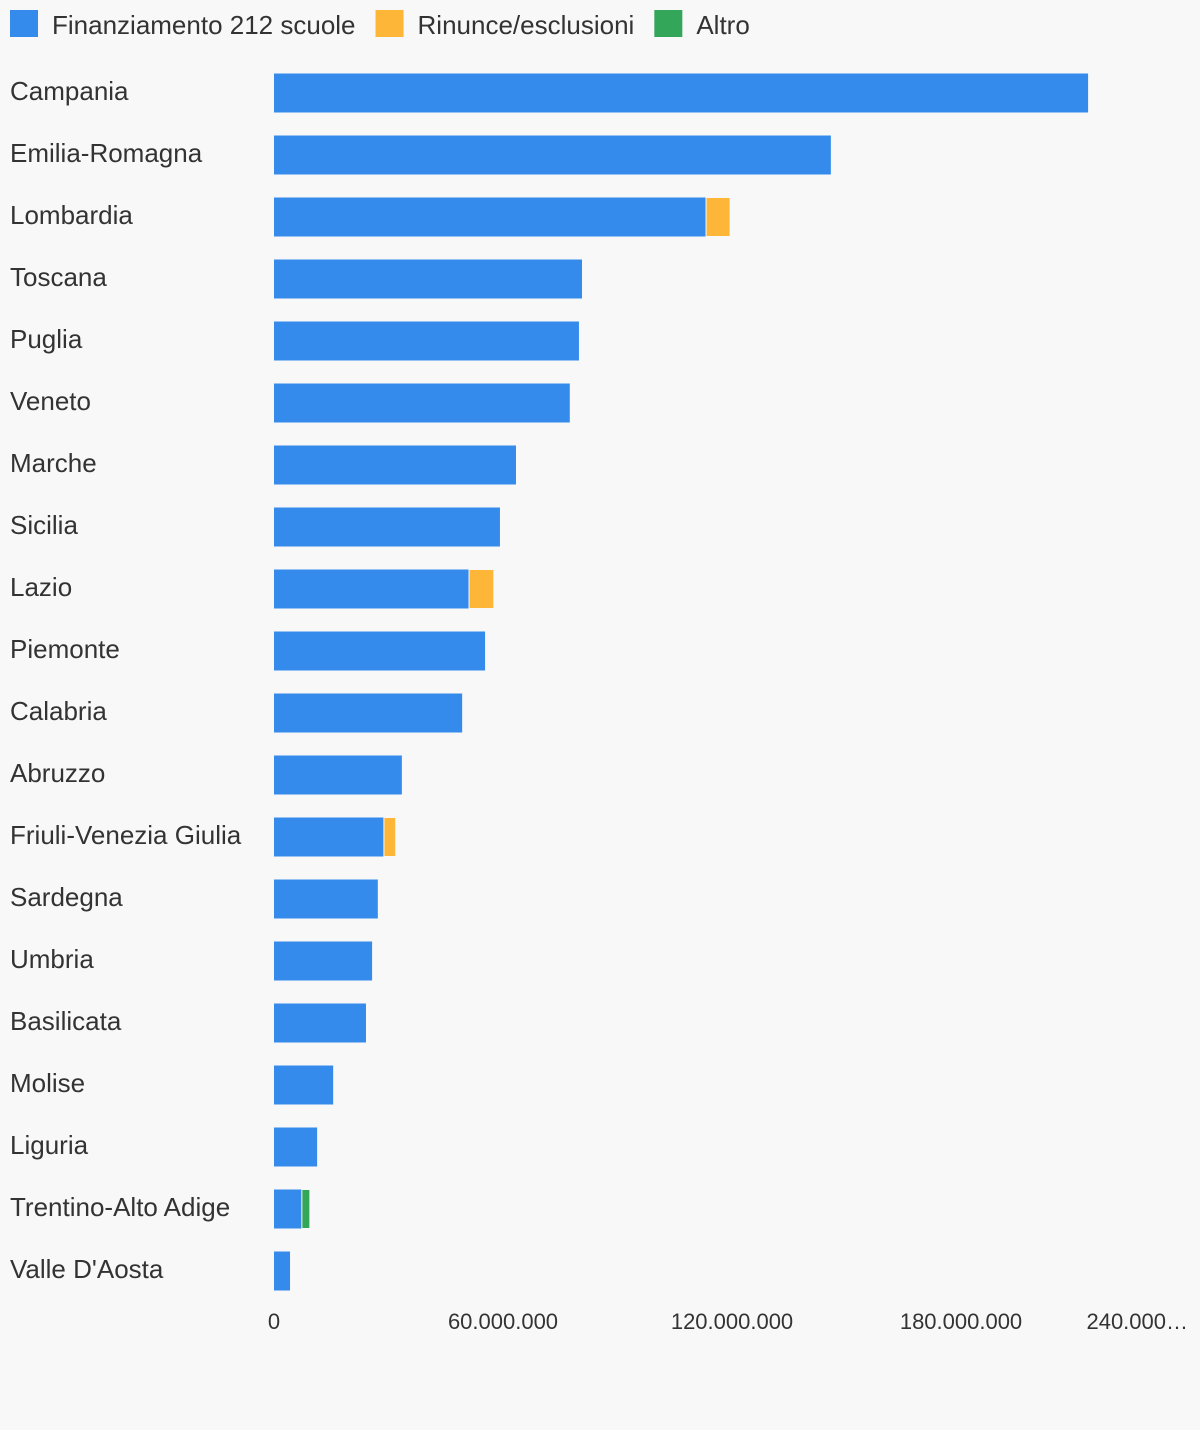  Describe the element at coordinates (52, 959) in the screenshot. I see `category-label: Umbria` at that location.